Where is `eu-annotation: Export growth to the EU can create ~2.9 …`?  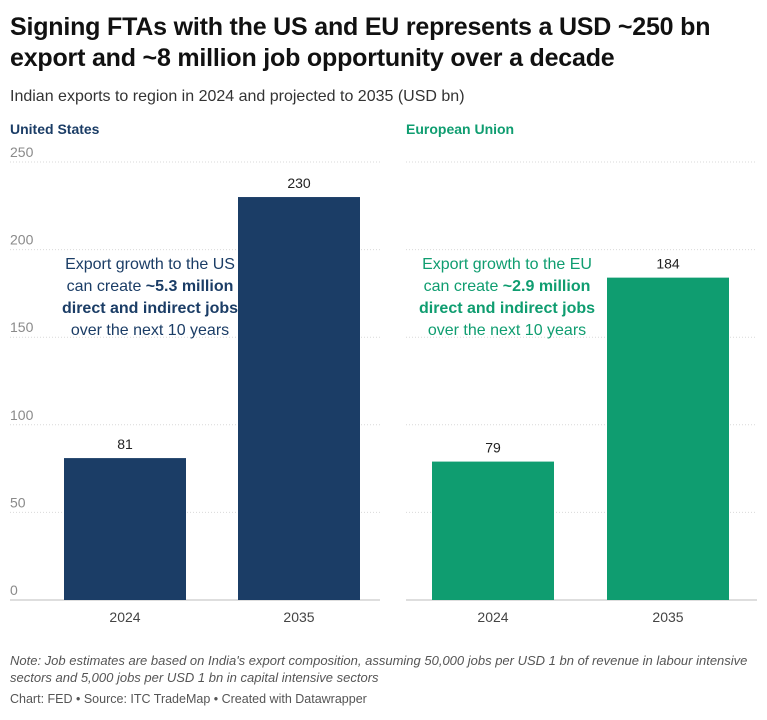 eu-annotation: Export growth to the EU can create ~2.9 … is located at coordinates (507, 298).